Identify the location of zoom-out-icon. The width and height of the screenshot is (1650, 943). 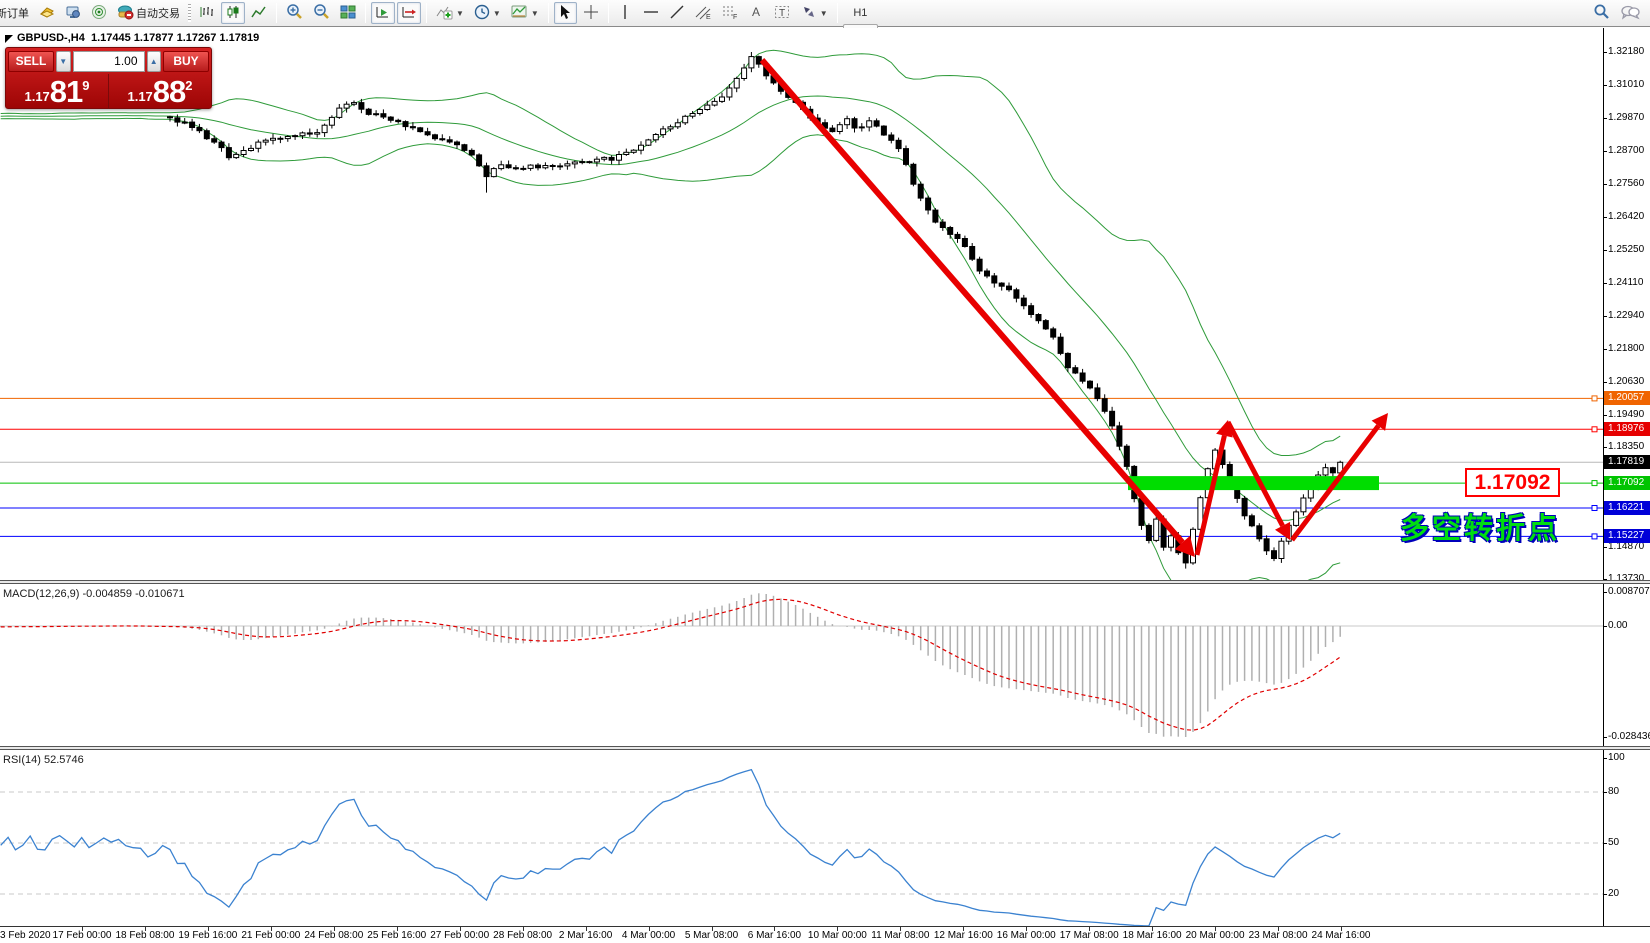
(321, 13).